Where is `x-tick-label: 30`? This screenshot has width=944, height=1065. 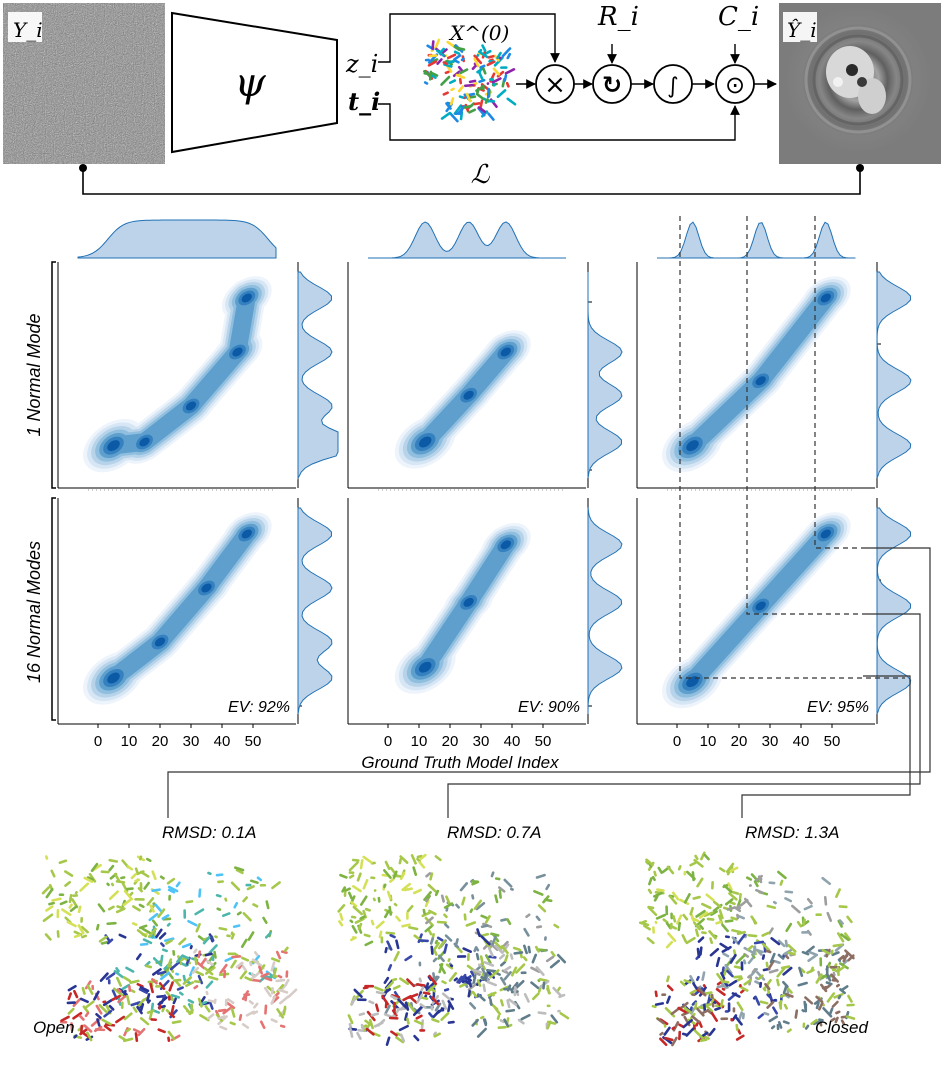
x-tick-label: 30 is located at coordinates (770, 741).